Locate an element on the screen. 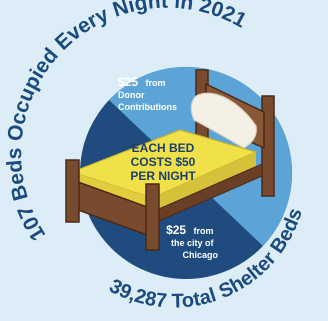 The height and width of the screenshot is (321, 328). city-line2: the city of is located at coordinates (193, 243).